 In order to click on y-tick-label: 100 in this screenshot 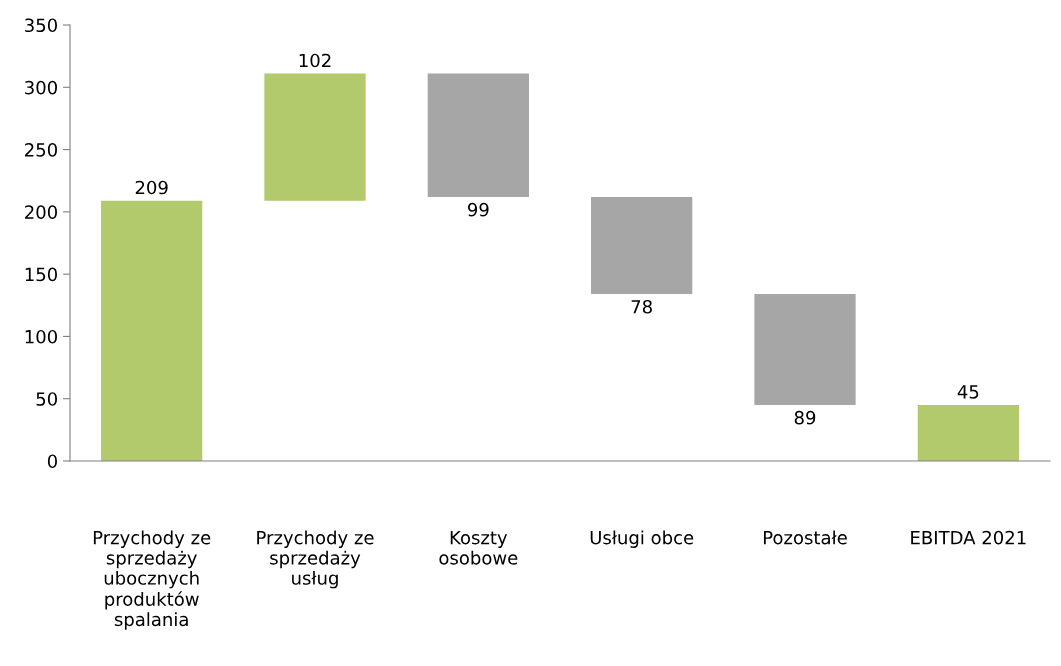, I will do `click(41, 336)`.